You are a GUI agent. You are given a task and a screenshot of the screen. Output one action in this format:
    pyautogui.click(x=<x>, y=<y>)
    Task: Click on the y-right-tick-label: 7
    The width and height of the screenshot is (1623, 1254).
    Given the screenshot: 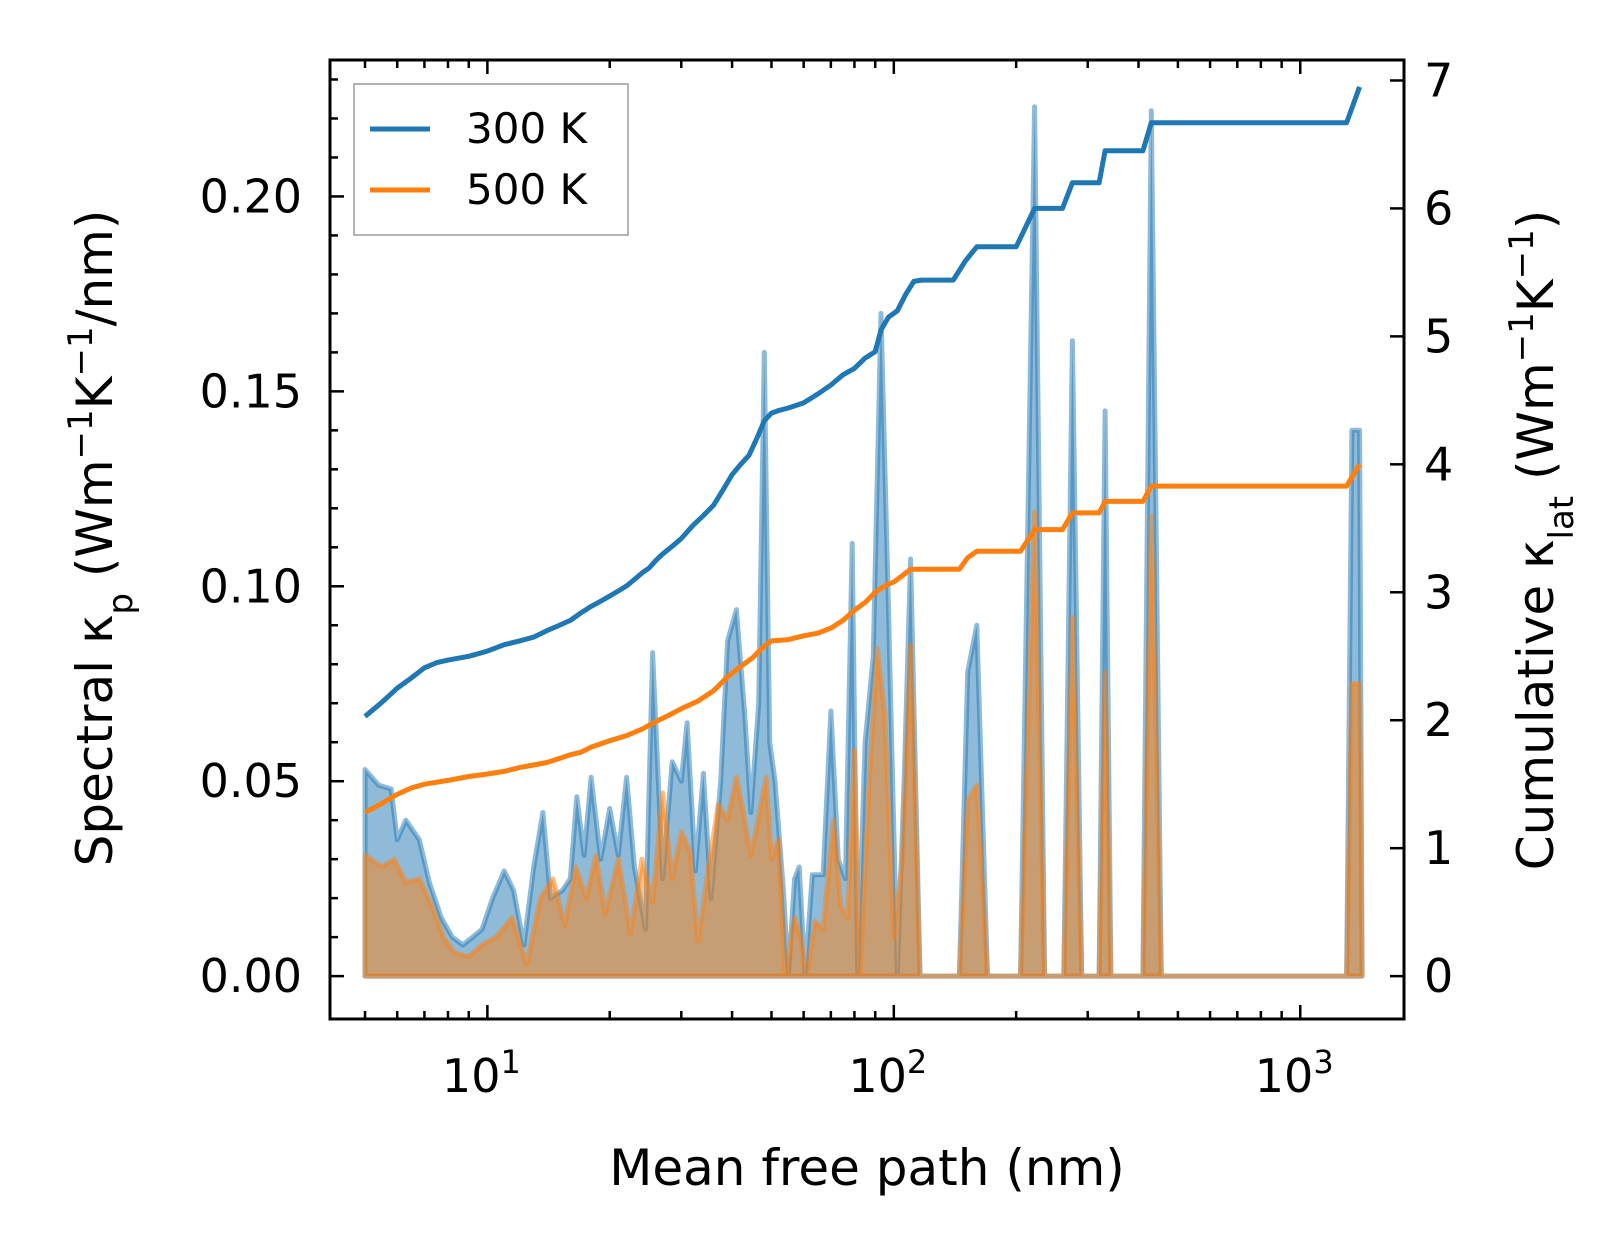 What is the action you would take?
    pyautogui.click(x=1438, y=80)
    